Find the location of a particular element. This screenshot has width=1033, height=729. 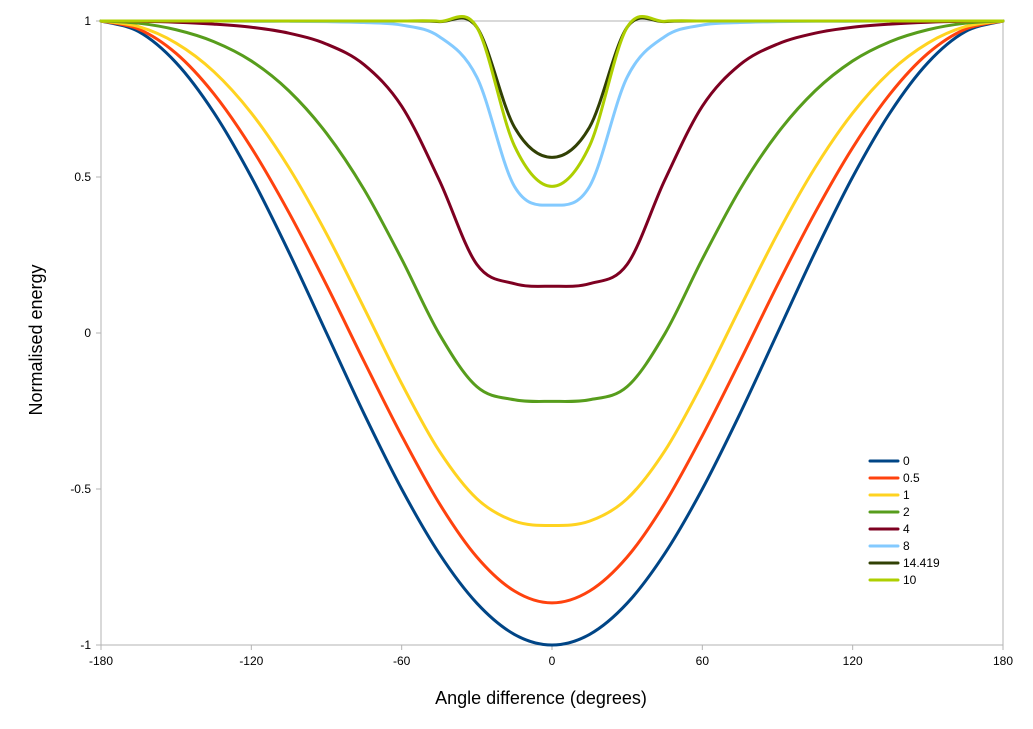

y-tick-label: 0 is located at coordinates (87, 333).